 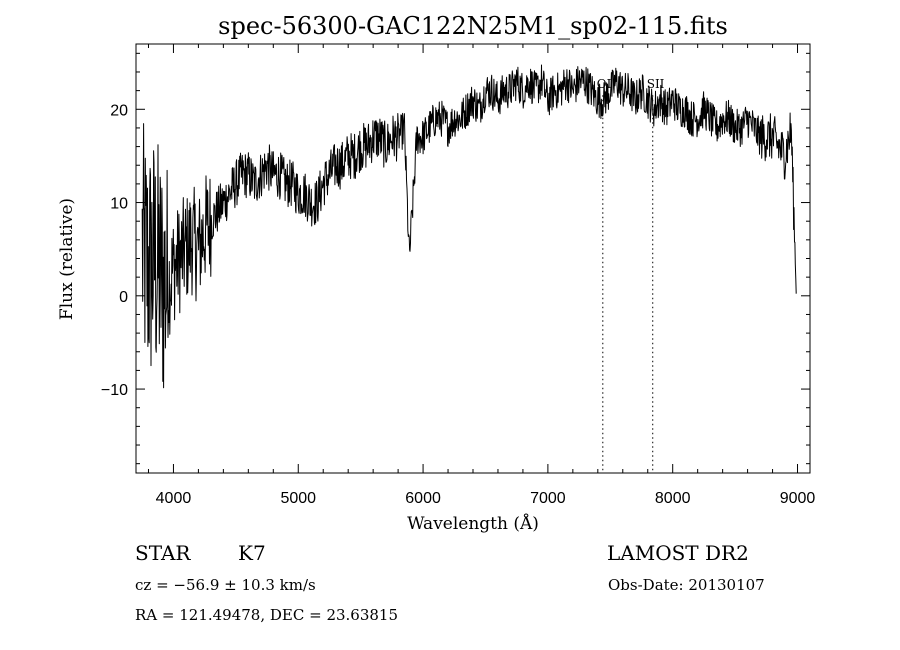 I want to click on x-tick-label: 6000, so click(x=423, y=498).